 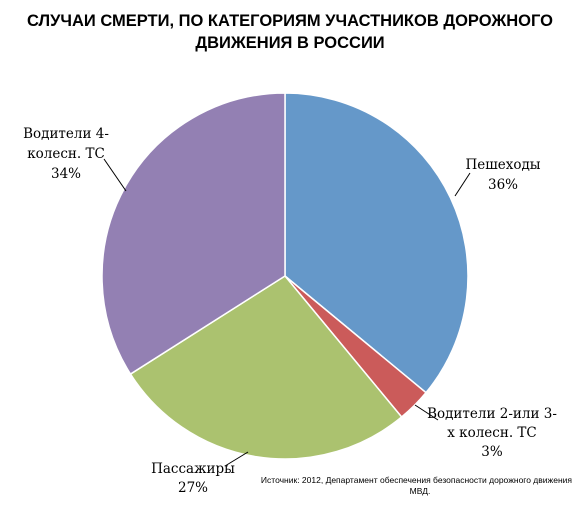 I want to click on slice-category-label: Водители 2-или 3-, so click(x=492, y=414).